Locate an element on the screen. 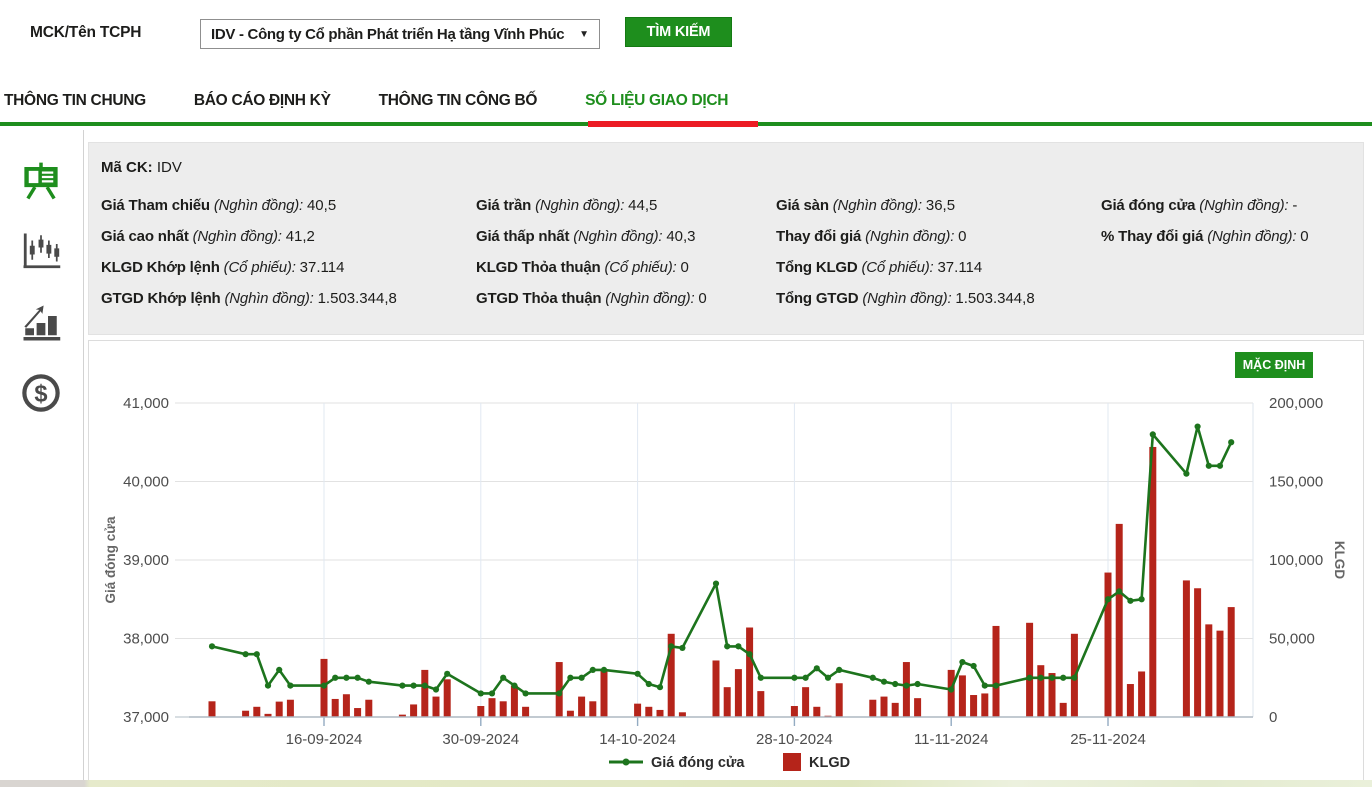 The width and height of the screenshot is (1372, 787). x-axis-tick-label: 14-10-2024 is located at coordinates (637, 739).